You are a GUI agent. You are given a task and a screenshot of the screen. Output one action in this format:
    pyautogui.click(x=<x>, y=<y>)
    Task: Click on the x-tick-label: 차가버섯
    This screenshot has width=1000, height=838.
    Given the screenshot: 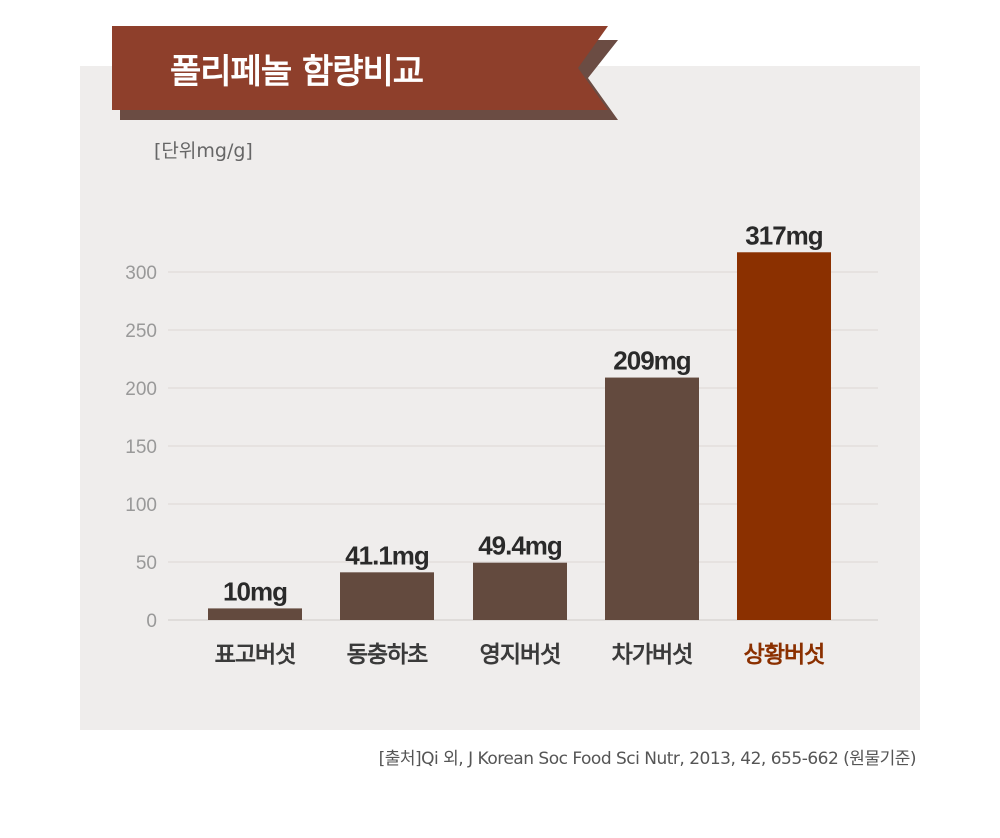 What is the action you would take?
    pyautogui.click(x=652, y=655)
    